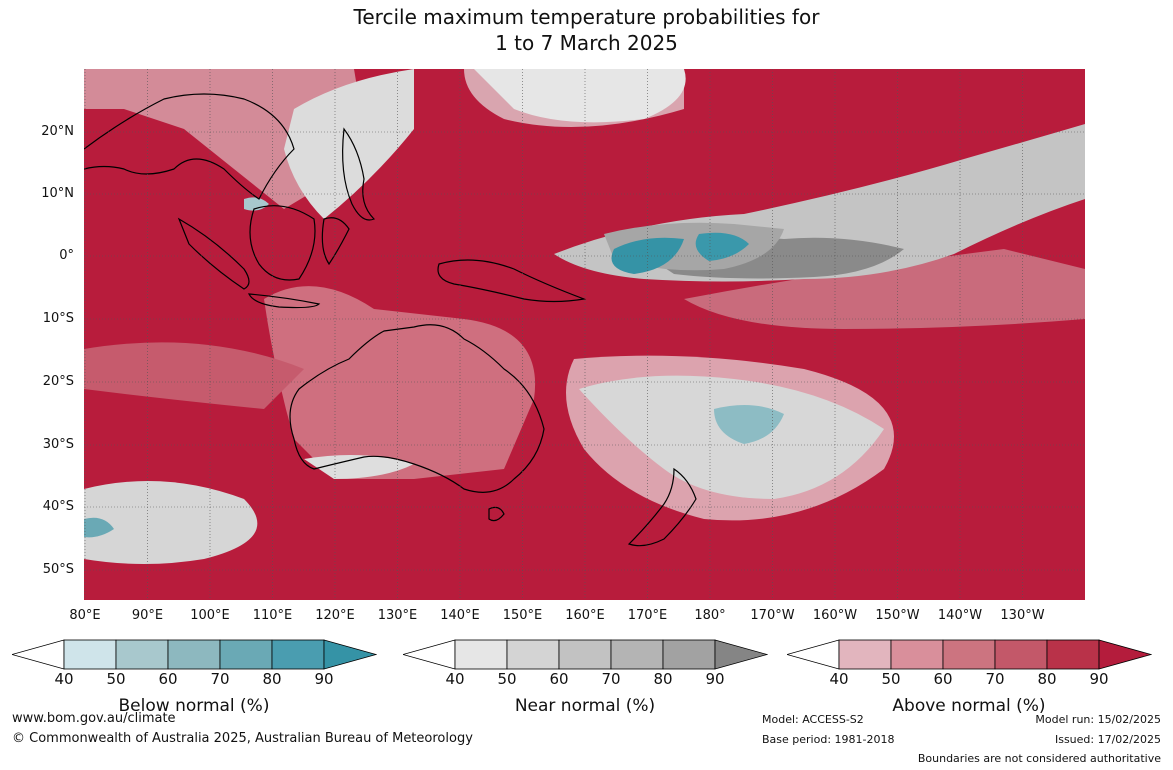 This screenshot has width=1173, height=770. I want to click on longitude-label: 150°E, so click(522, 615).